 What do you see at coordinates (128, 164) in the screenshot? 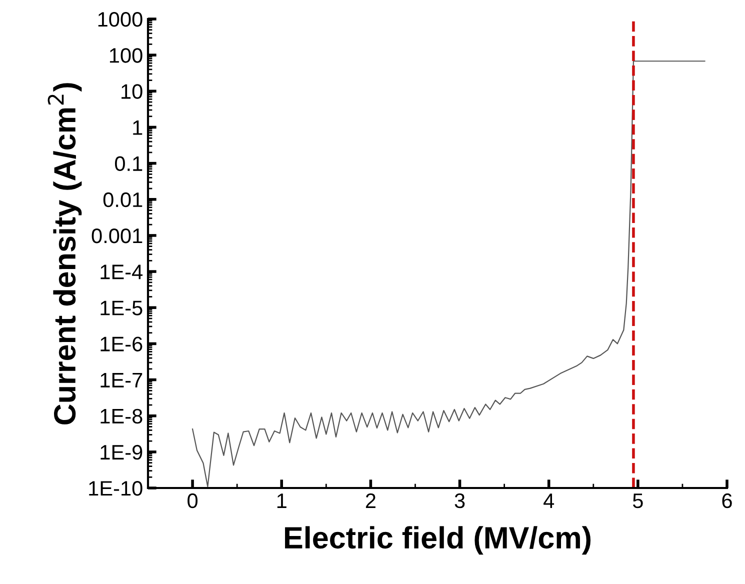
I see `y-tick-label: 0.1` at bounding box center [128, 164].